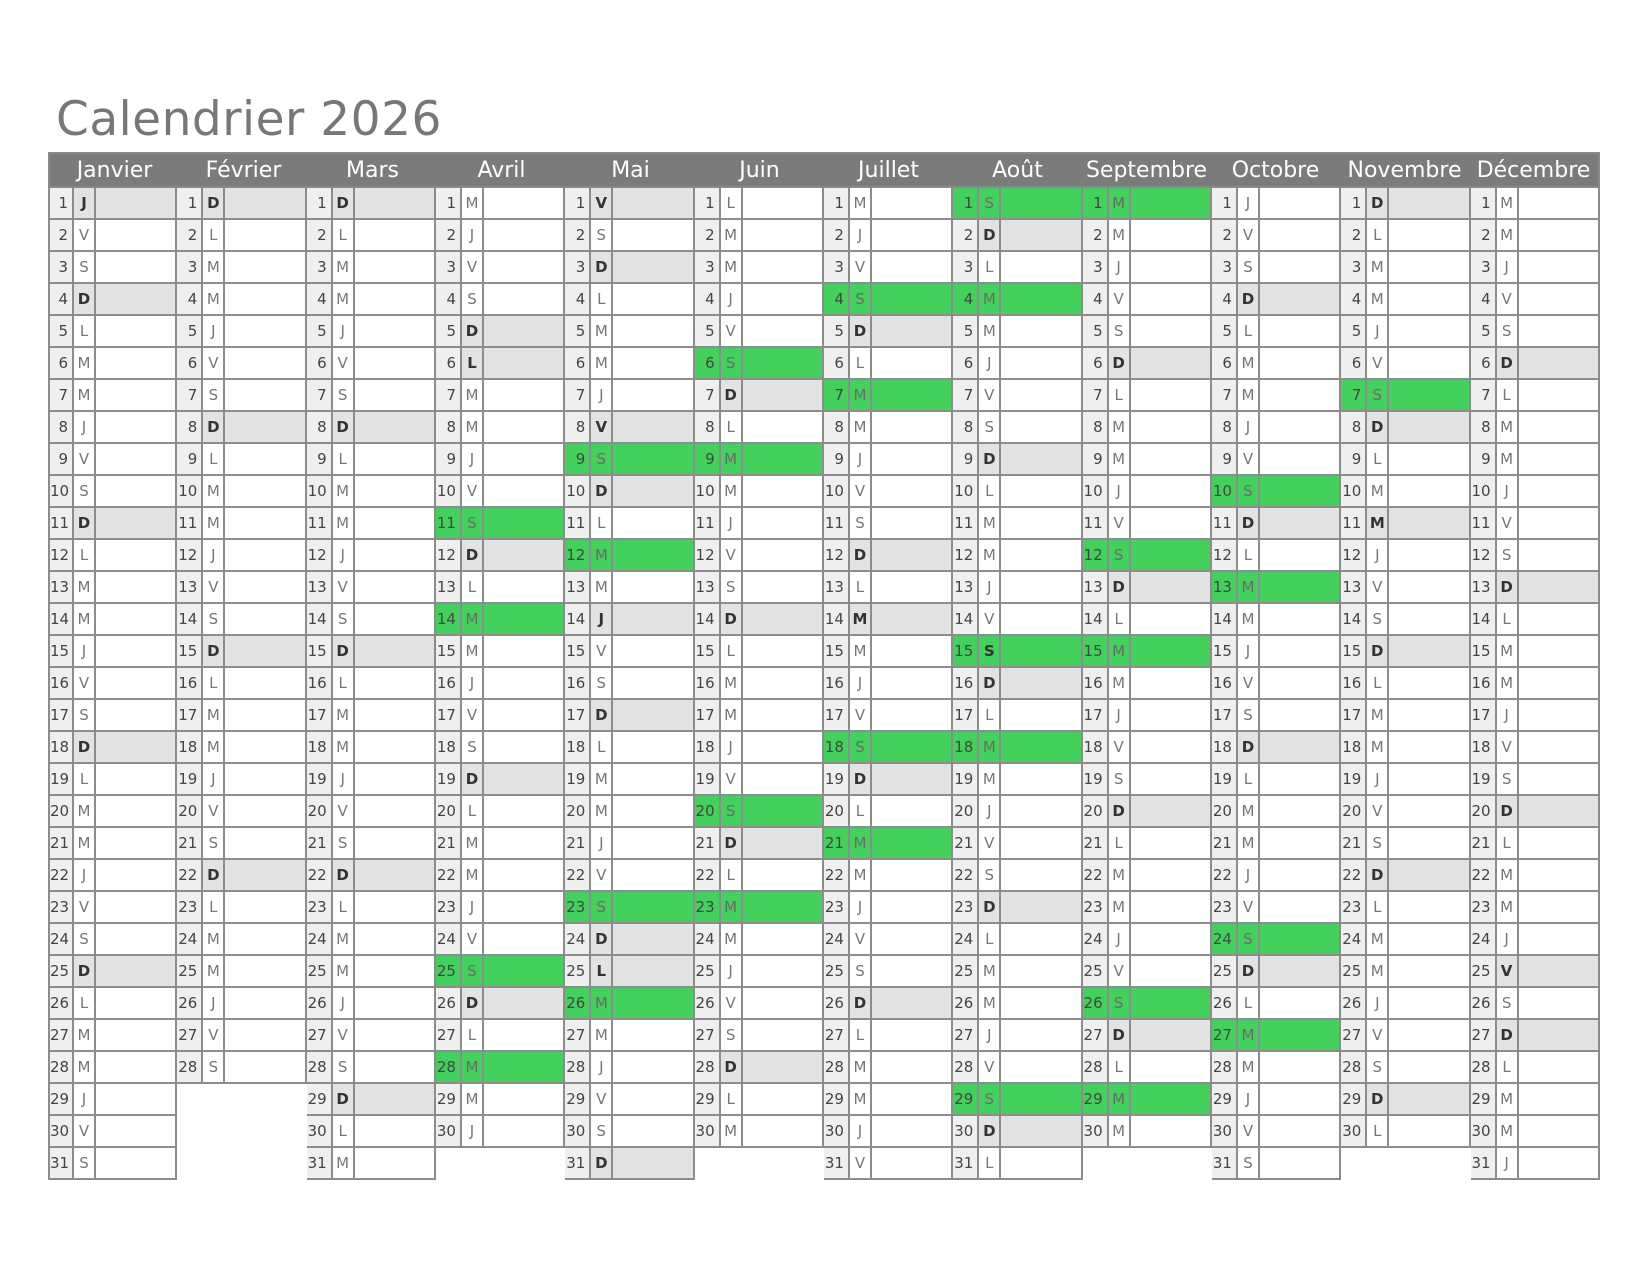  I want to click on day-row: 19 S, so click(1147, 780).